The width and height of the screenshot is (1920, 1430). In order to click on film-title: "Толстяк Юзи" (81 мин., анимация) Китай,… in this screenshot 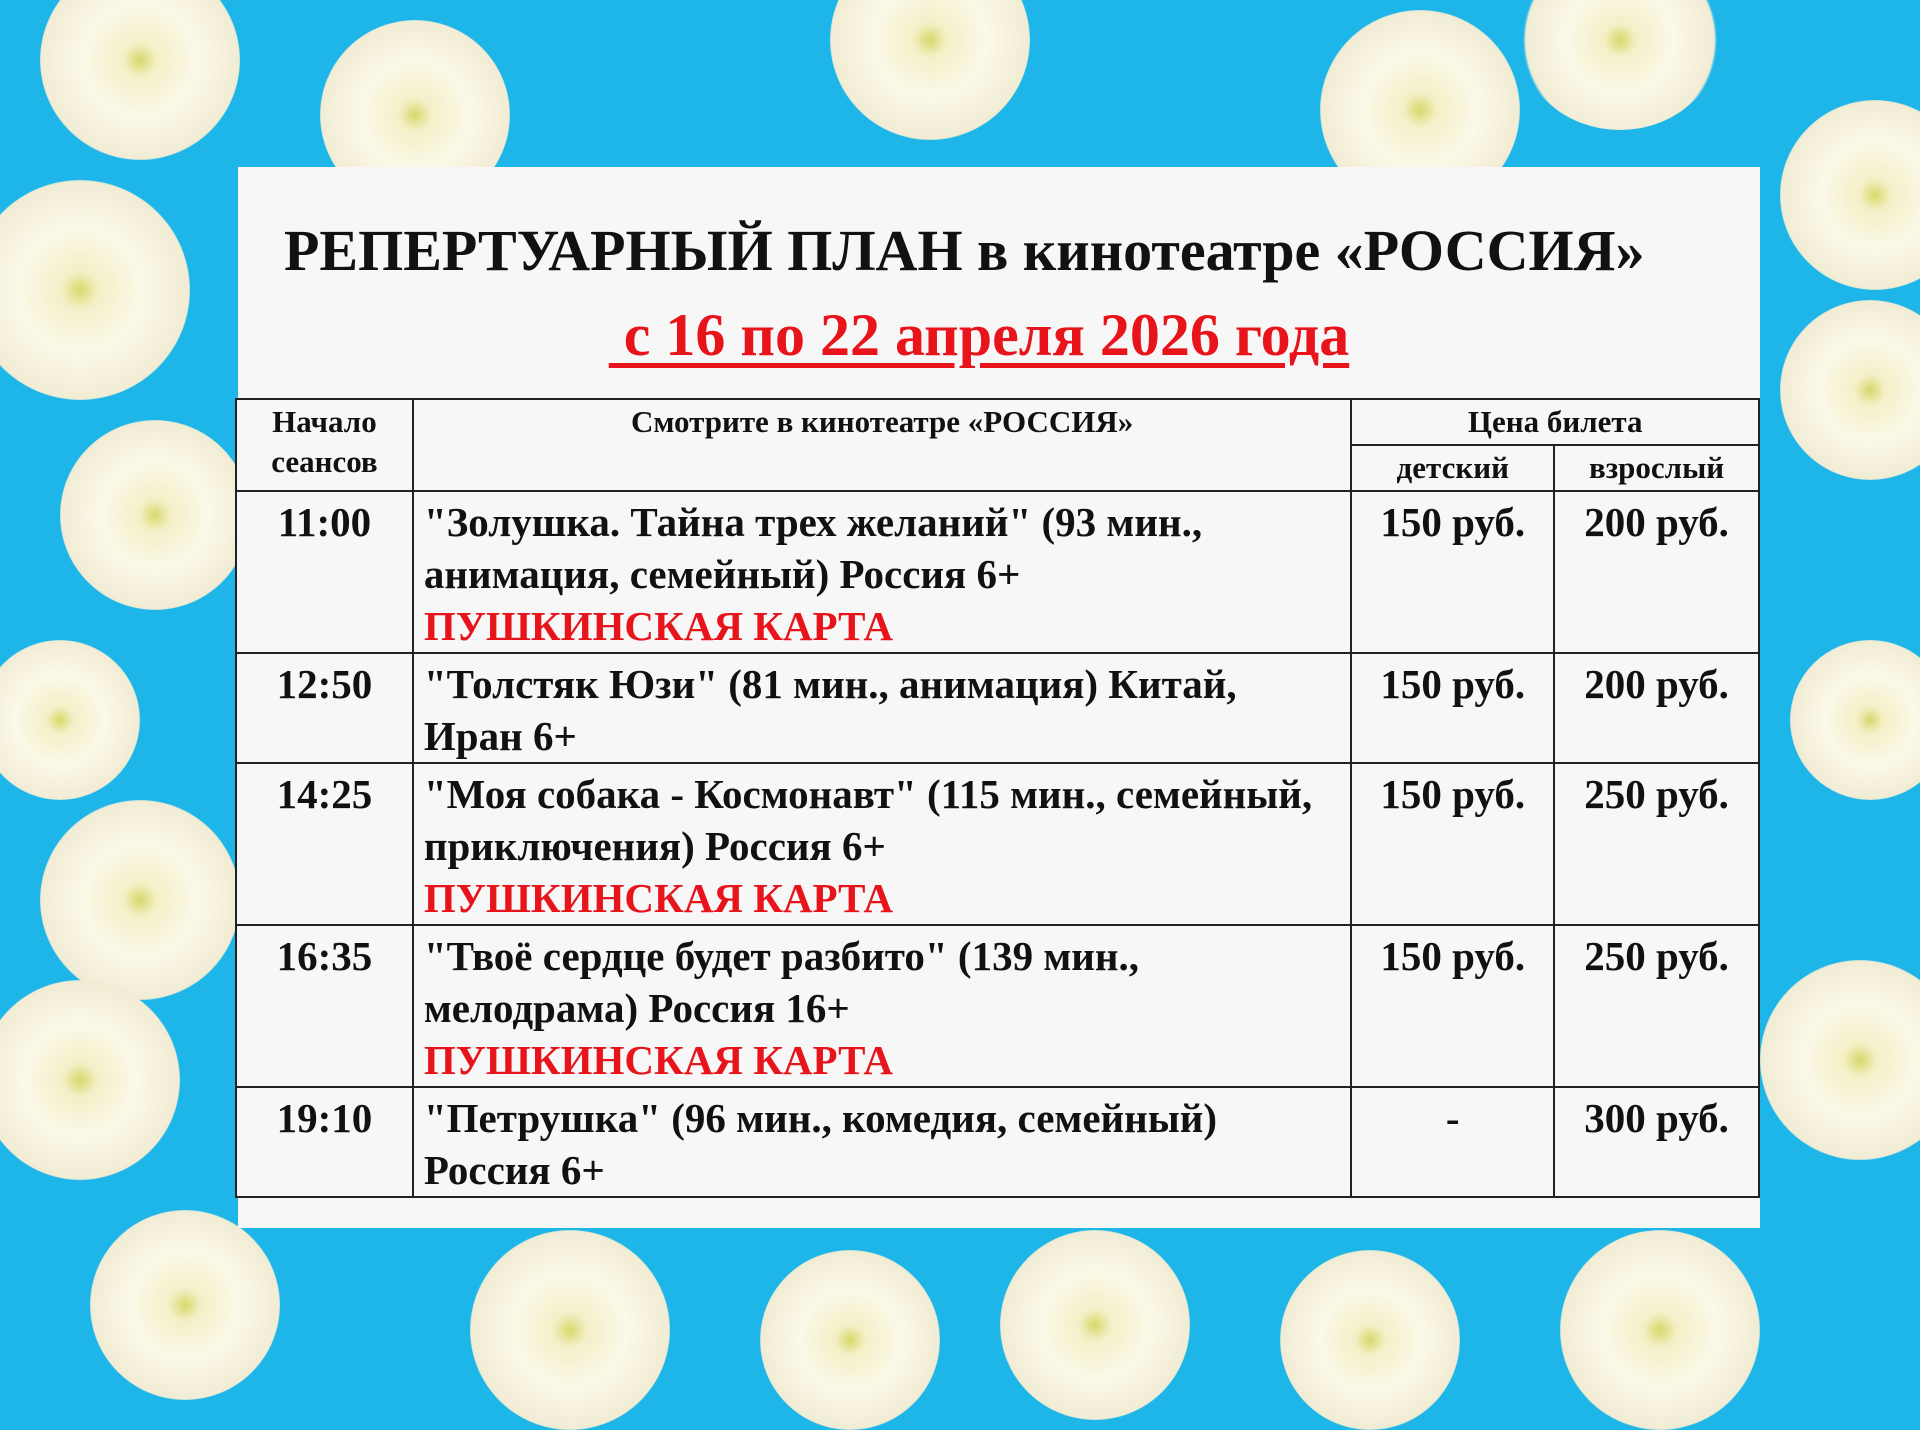, I will do `click(830, 710)`.